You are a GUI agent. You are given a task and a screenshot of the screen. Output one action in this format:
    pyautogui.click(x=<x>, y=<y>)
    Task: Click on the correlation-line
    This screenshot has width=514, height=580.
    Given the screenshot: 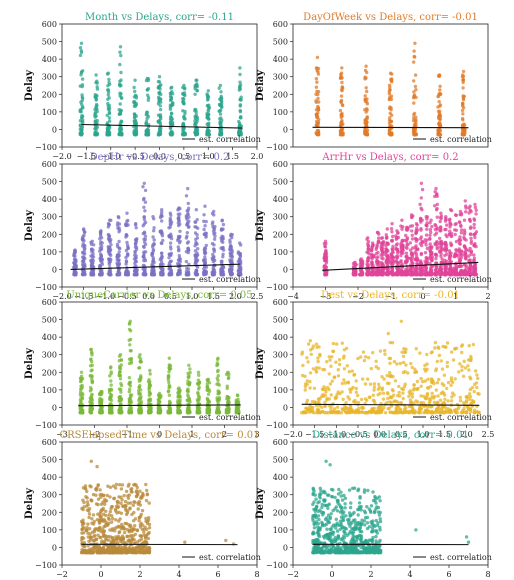 What is the action you would take?
    pyautogui.click(x=400, y=266)
    